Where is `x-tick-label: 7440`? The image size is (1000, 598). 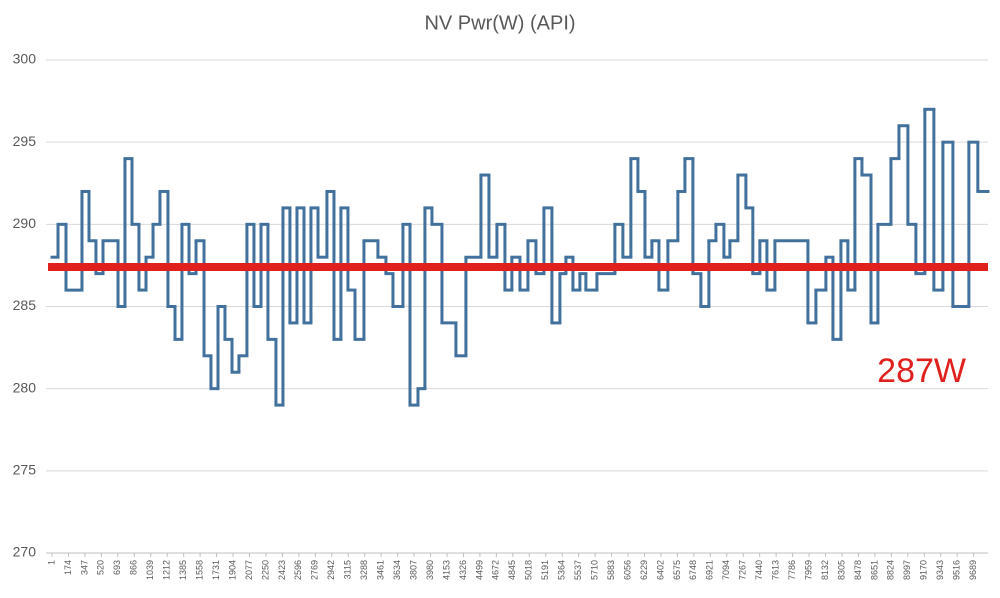 x-tick-label: 7440 is located at coordinates (759, 570).